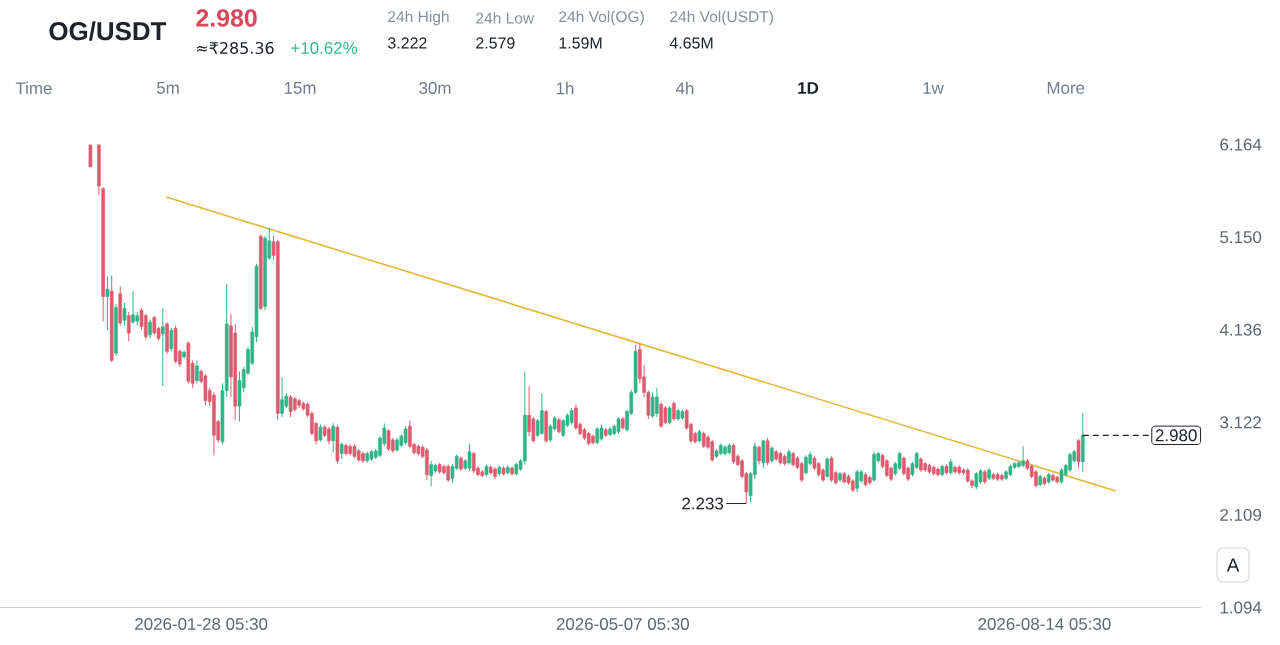 This screenshot has height=645, width=1280. I want to click on text: 24h High, so click(418, 18).